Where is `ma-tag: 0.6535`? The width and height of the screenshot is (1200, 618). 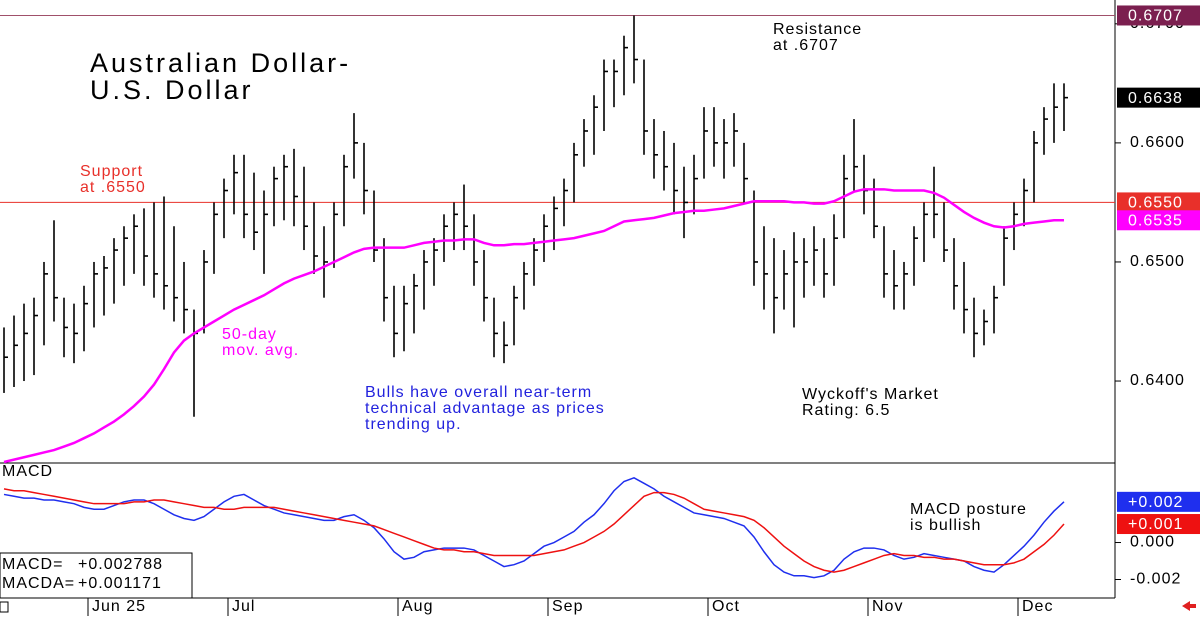
ma-tag: 0.6535 is located at coordinates (1155, 221).